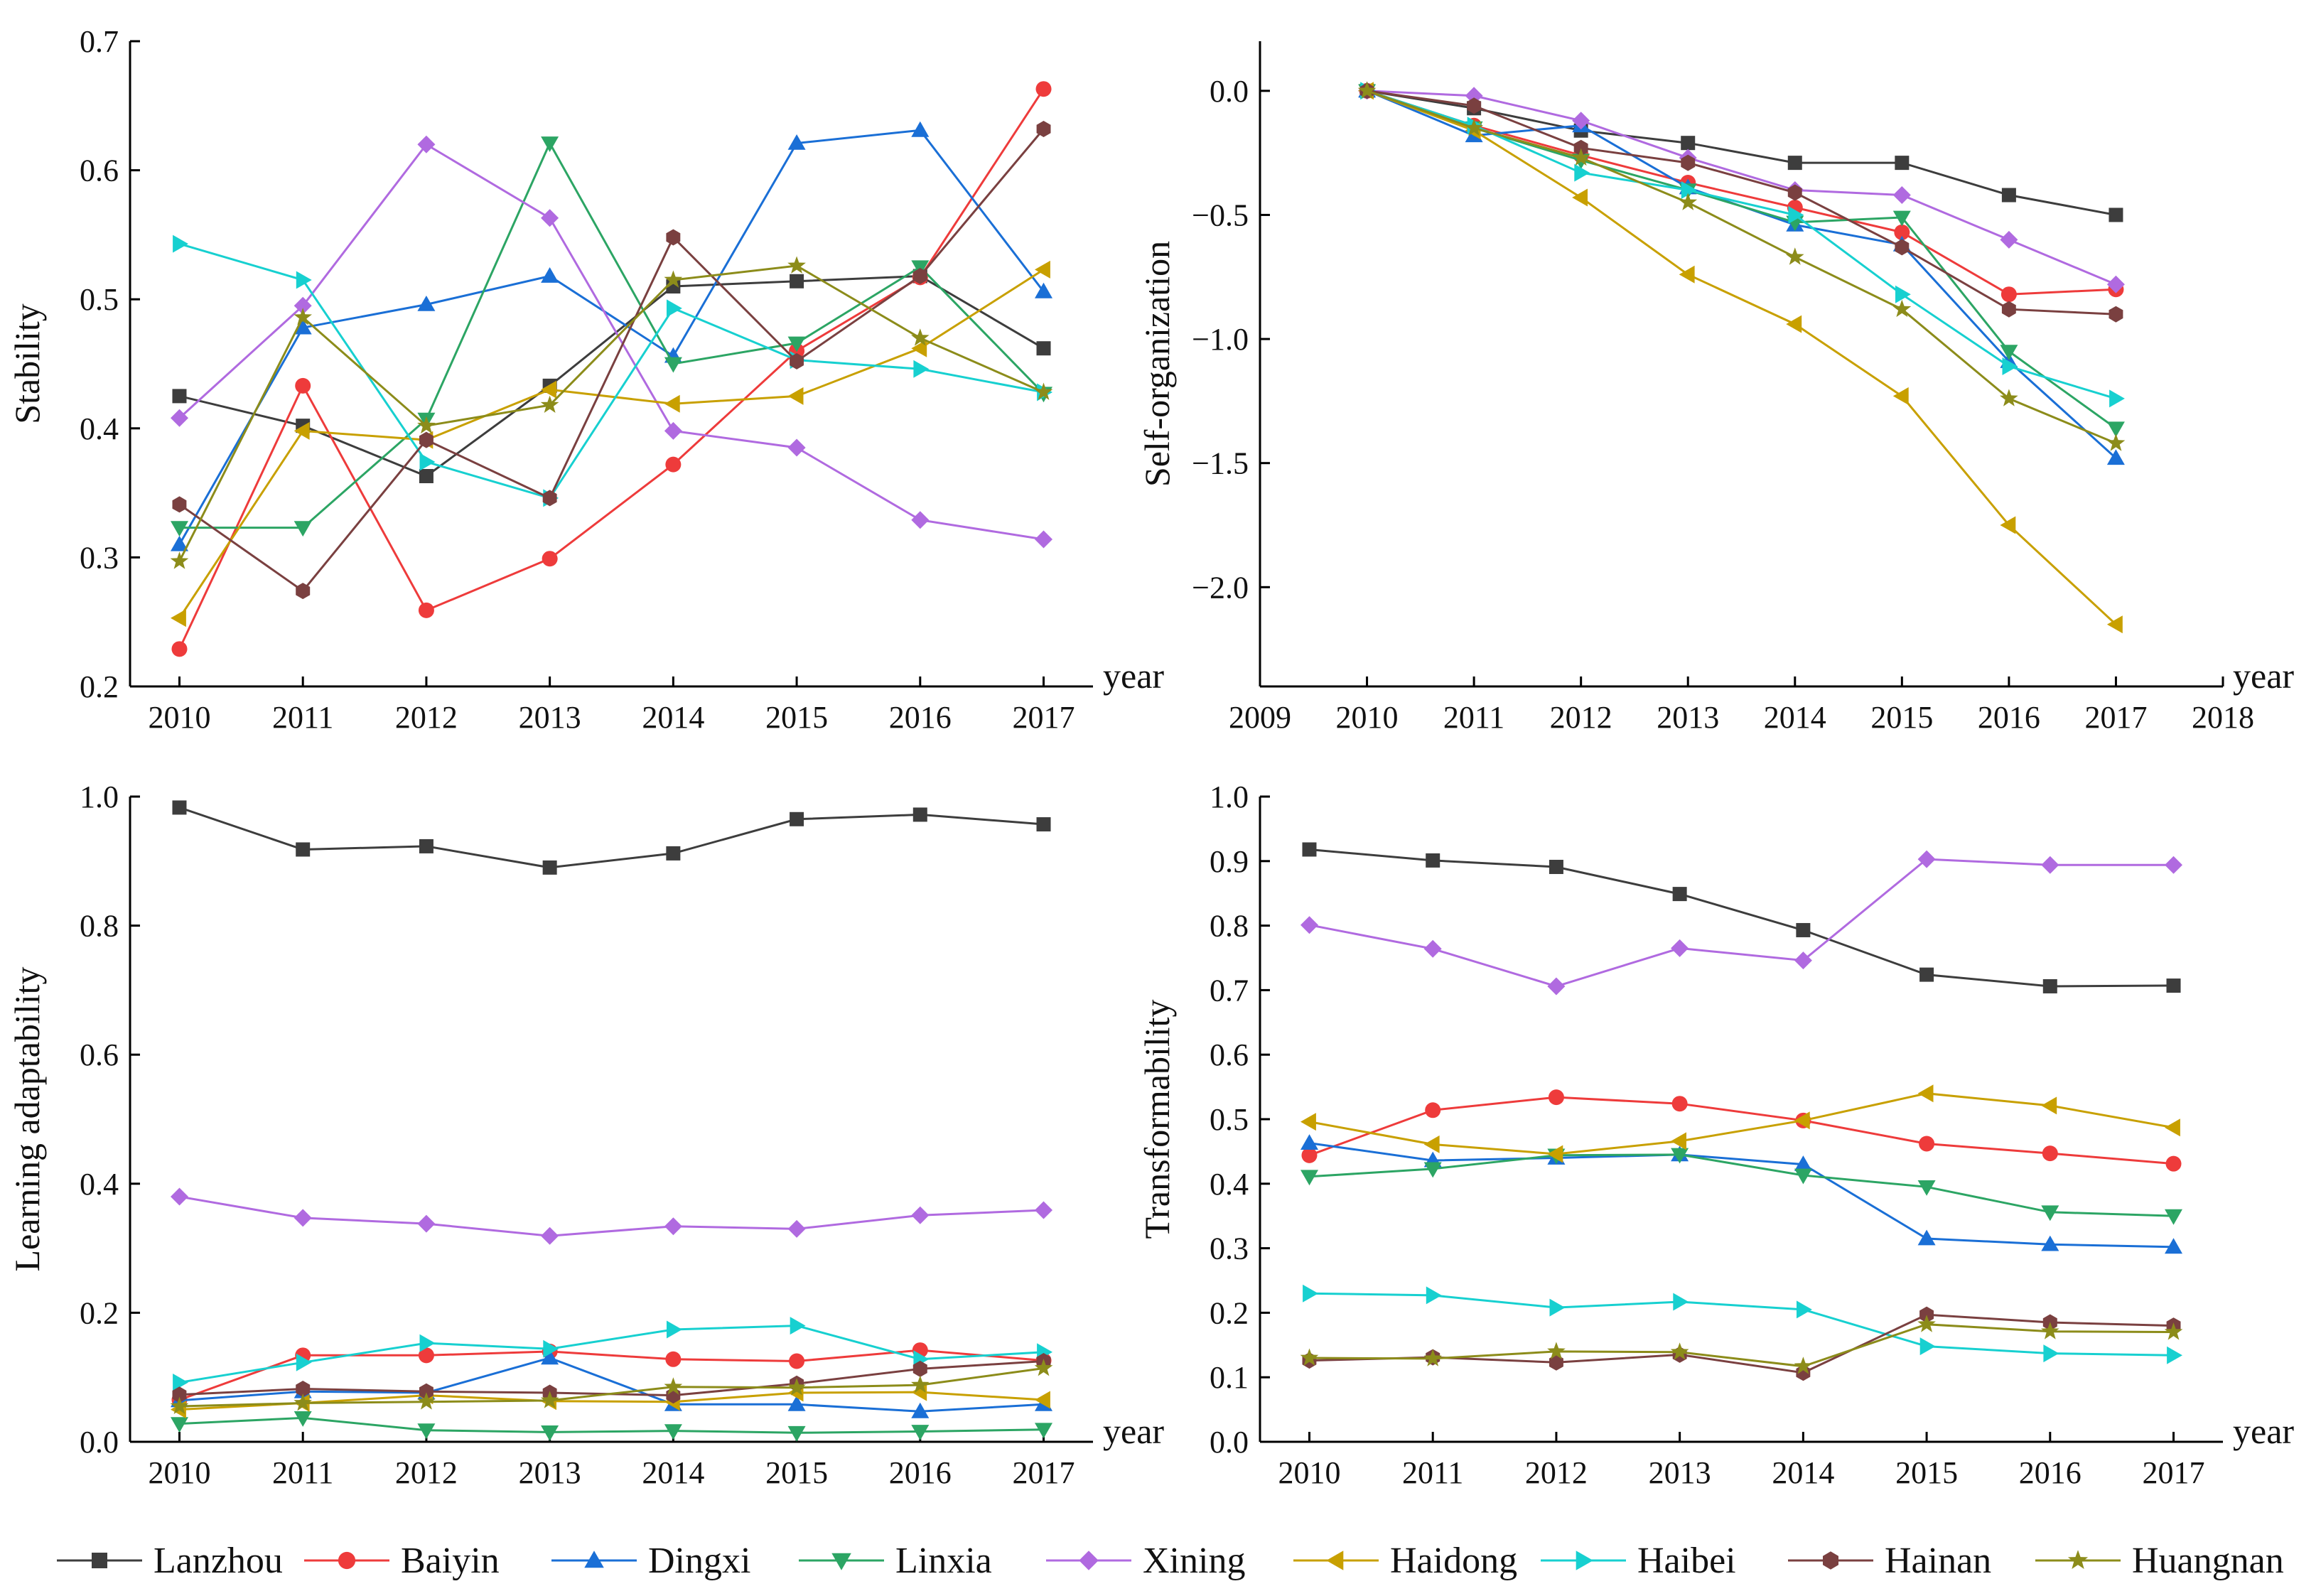 The width and height of the screenshot is (2321, 1596). Describe the element at coordinates (1230, 1378) in the screenshot. I see `y-tick-label: 0.1` at that location.